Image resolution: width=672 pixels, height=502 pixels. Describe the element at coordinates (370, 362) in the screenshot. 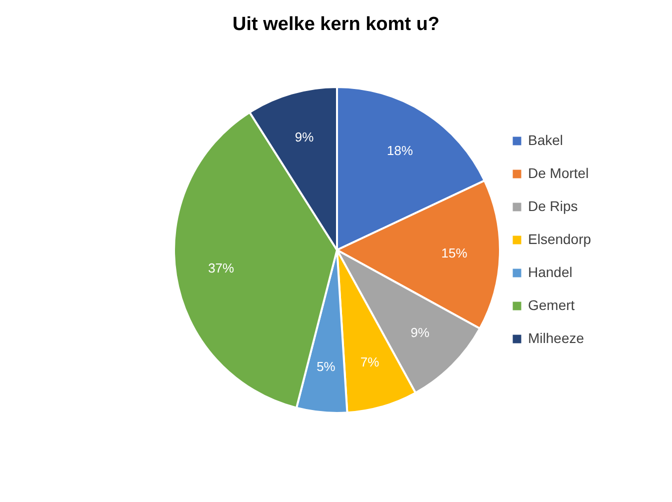

I see `data-label: 7%` at that location.